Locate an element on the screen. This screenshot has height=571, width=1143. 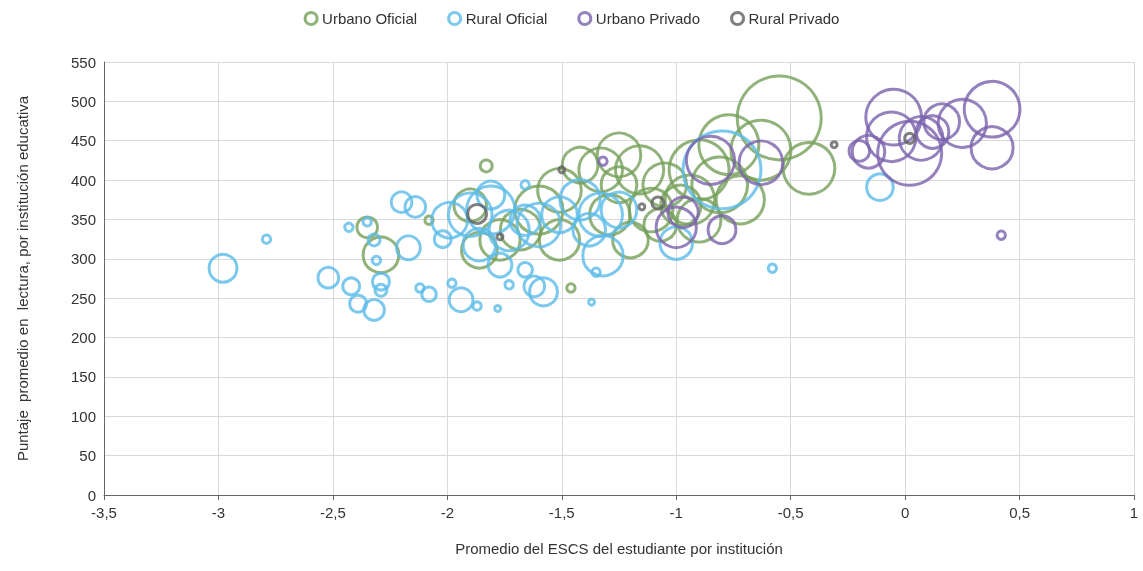
x-tick-label: -0,5 is located at coordinates (790, 512).